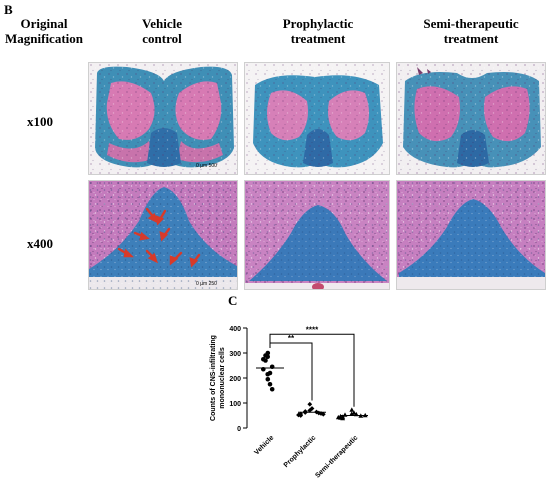 This screenshot has height=484, width=550. I want to click on header-vehicle: Vehicle control, so click(162, 31).